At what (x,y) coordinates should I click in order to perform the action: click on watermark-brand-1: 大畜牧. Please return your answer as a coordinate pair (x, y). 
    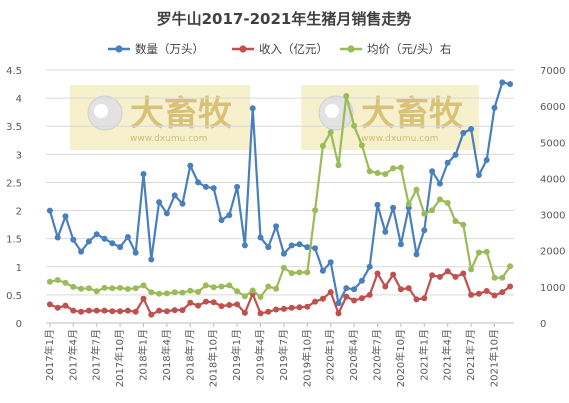
    Looking at the image, I should click on (412, 114).